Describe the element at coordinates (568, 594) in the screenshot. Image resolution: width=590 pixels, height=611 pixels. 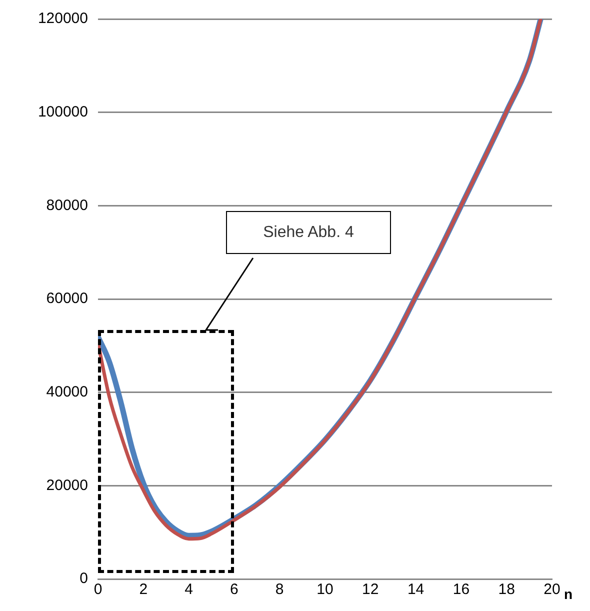
I see `x-axis-title: n` at that location.